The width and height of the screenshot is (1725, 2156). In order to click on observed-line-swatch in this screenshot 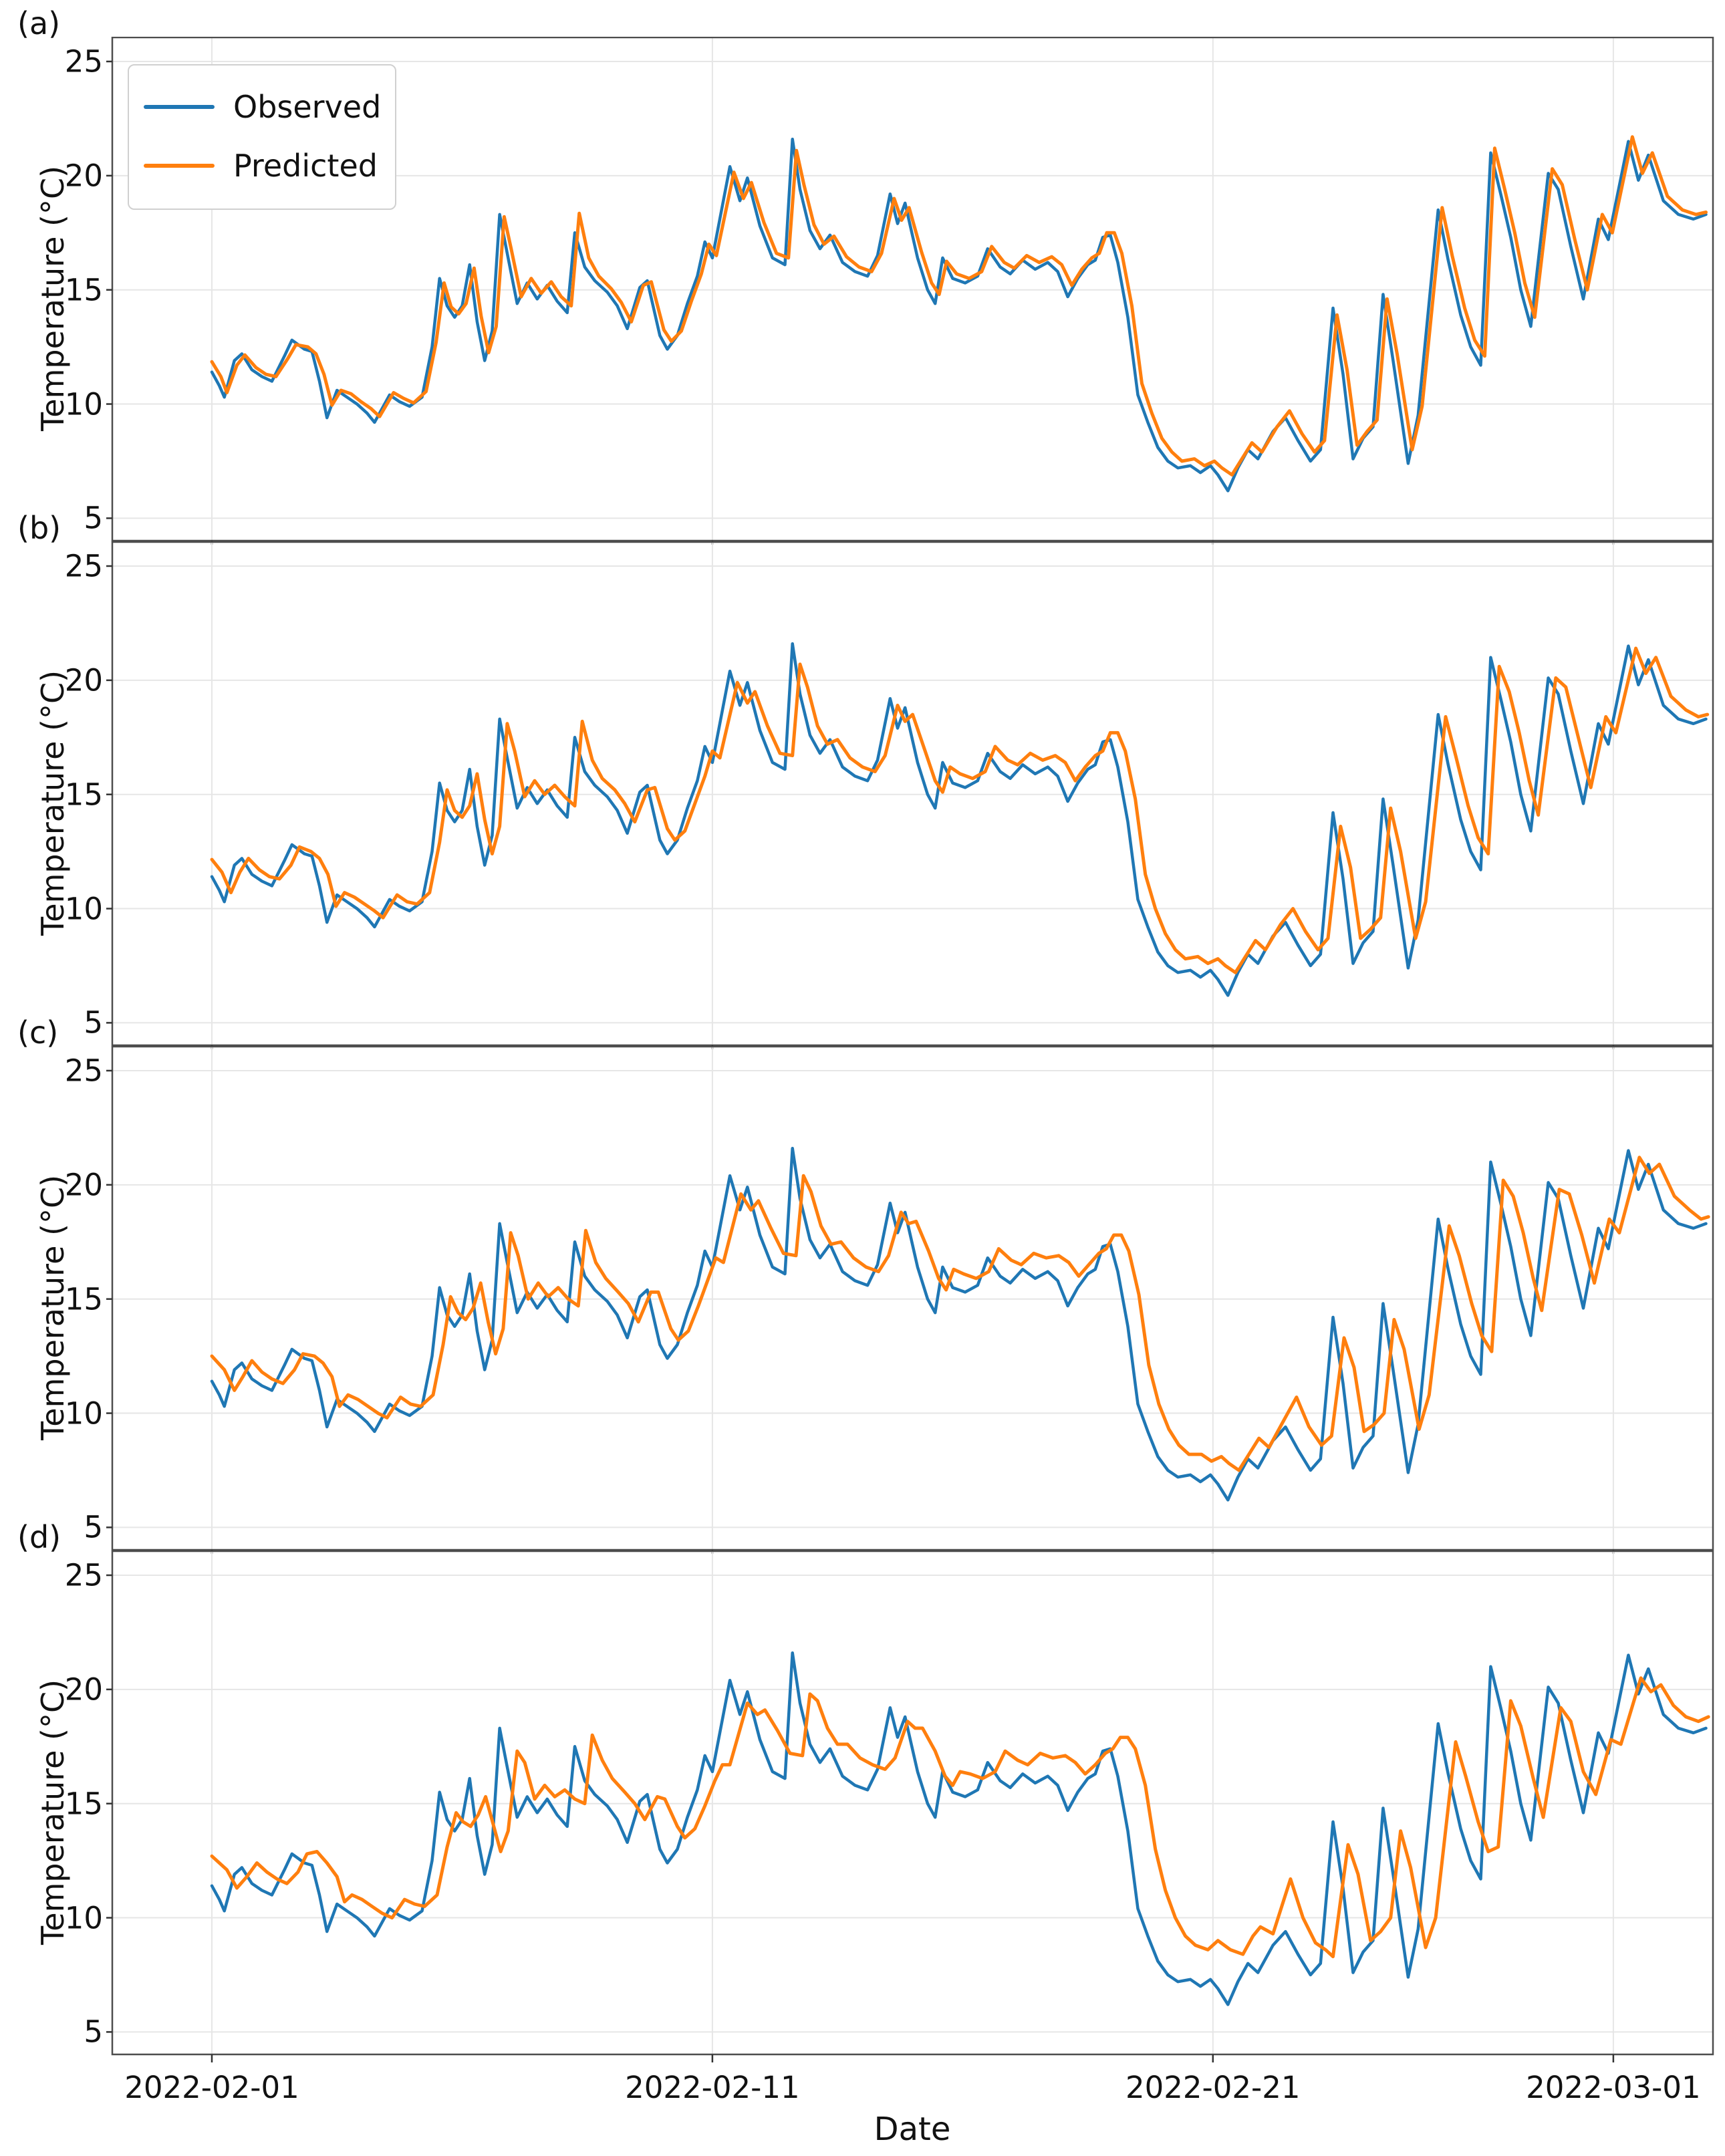, I will do `click(179, 107)`.